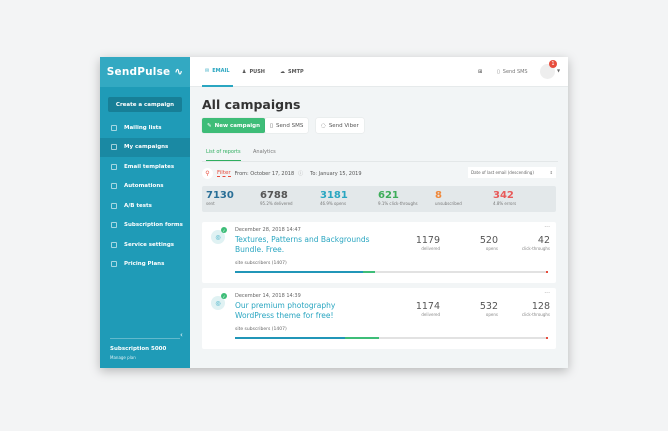 The image size is (668, 431). Describe the element at coordinates (224, 230) in the screenshot. I see `check-icon: ✓` at that location.